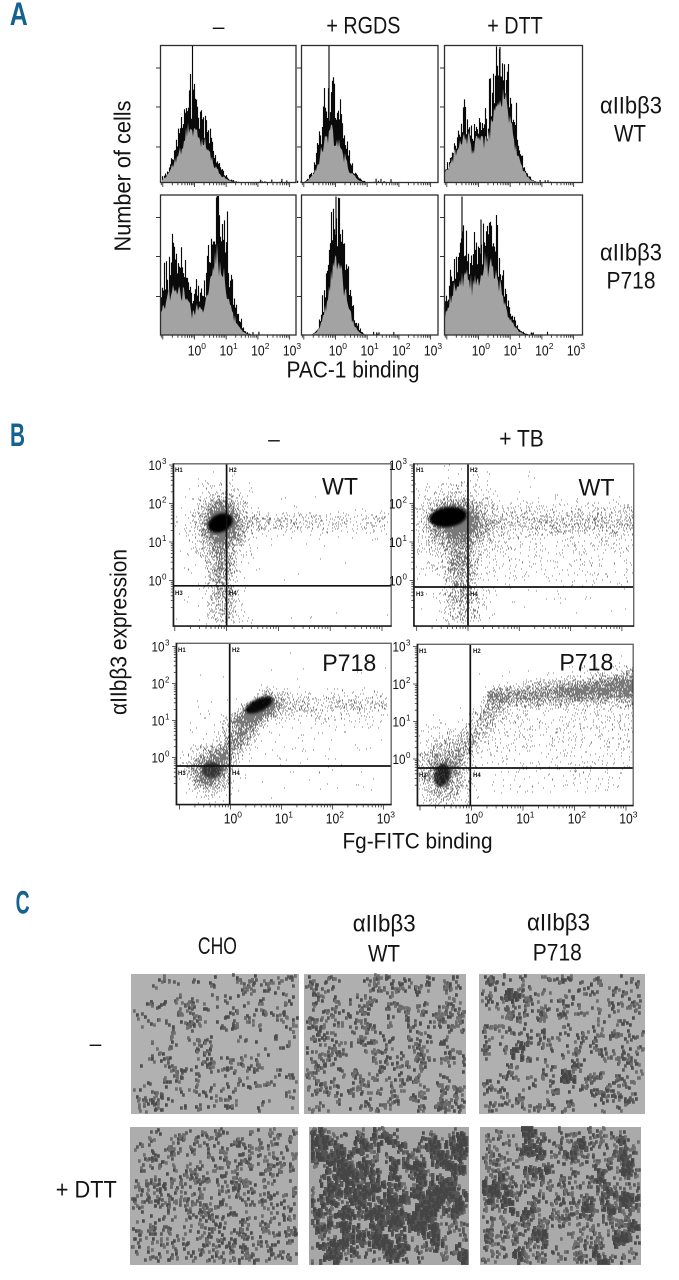 Image resolution: width=679 pixels, height=1280 pixels. Describe the element at coordinates (119, 632) in the screenshot. I see `svg-text: αIIbβ3 expression` at that location.